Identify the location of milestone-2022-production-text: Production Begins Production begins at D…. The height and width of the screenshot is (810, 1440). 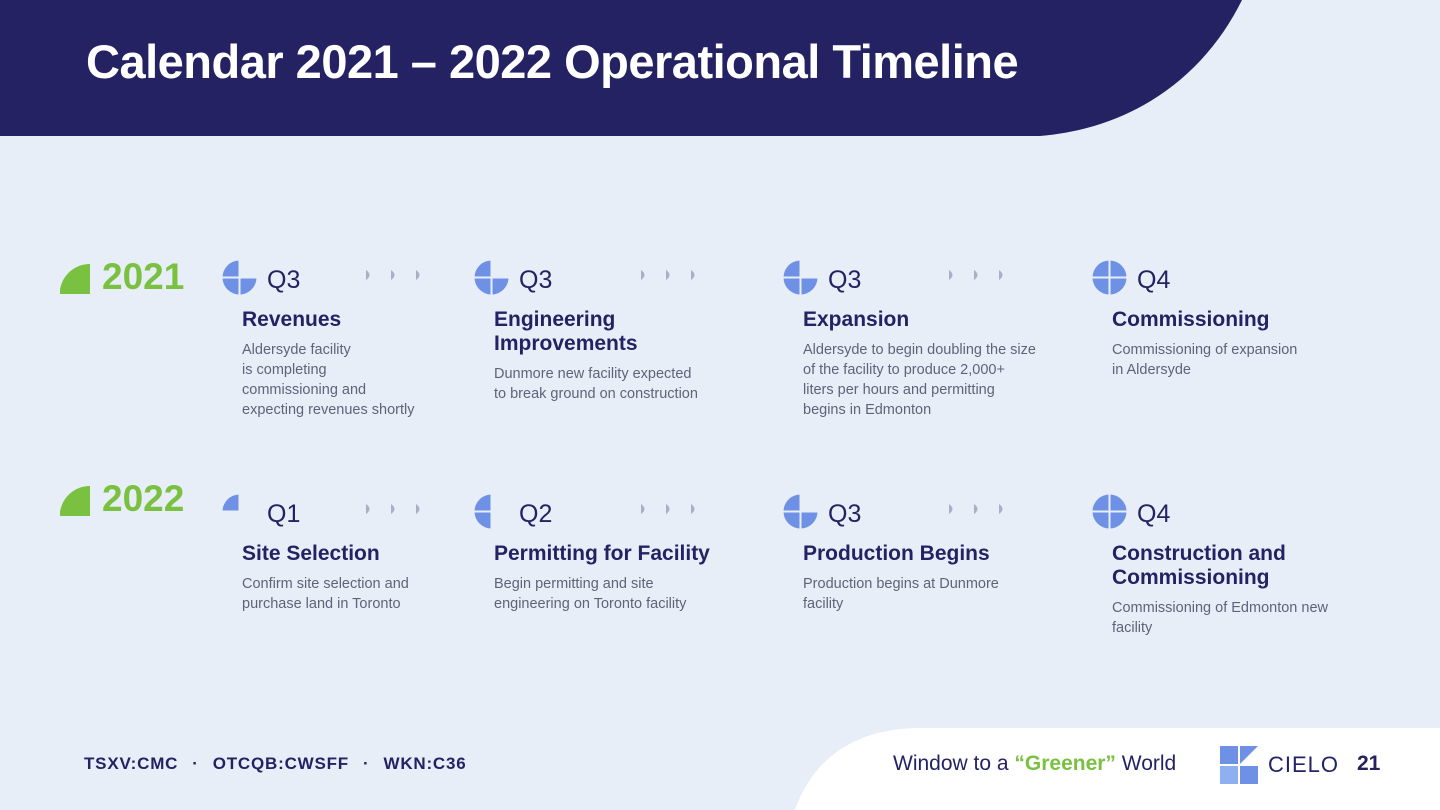
(943, 572).